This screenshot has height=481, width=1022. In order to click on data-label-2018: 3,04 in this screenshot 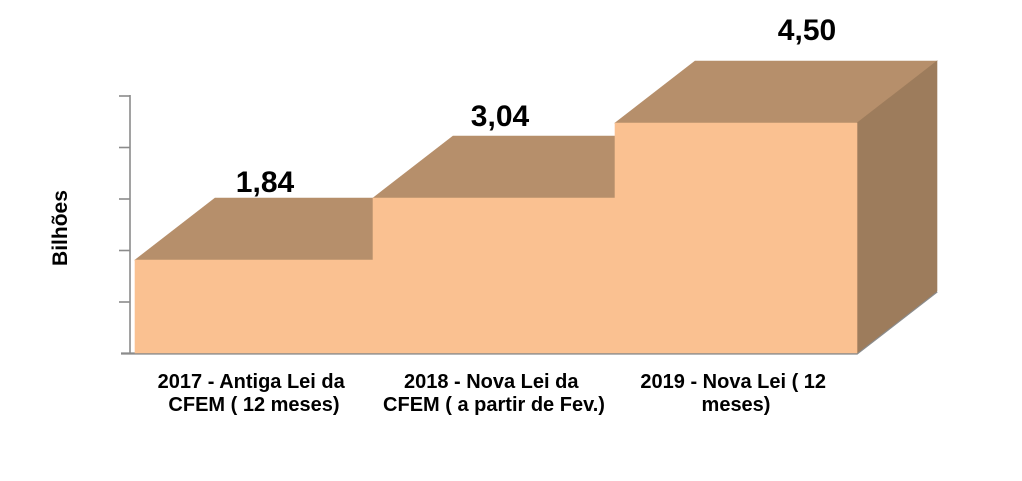, I will do `click(500, 116)`.